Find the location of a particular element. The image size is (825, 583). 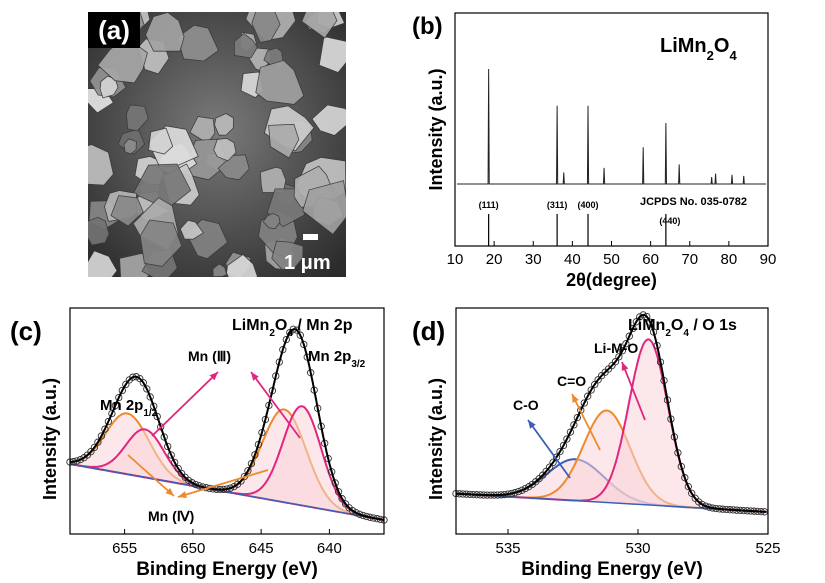

annotation-label: C=O is located at coordinates (571, 381).